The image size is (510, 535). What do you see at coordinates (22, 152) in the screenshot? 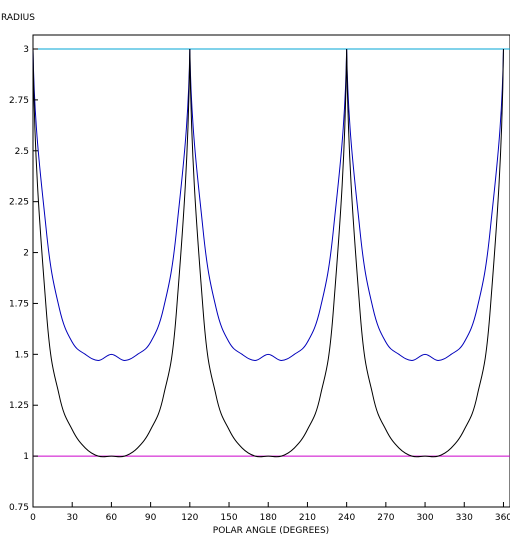
I see `y-tick-label: 2.5` at bounding box center [22, 152].